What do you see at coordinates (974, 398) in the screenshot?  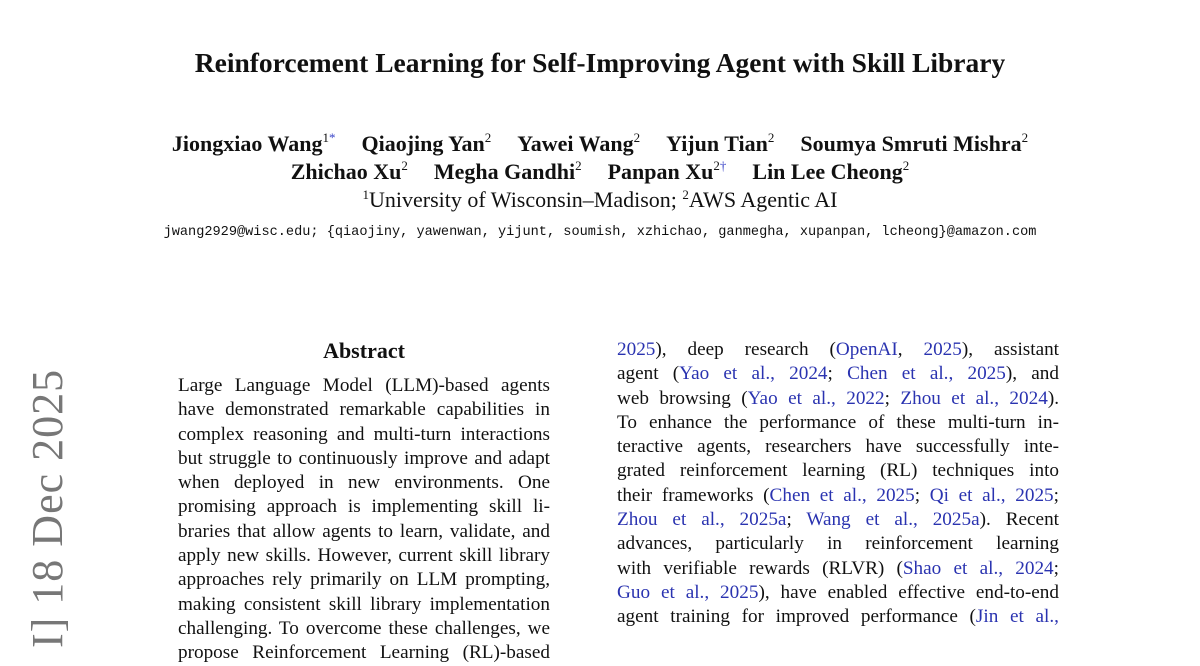 I see `citation-link: Zhou et al., 2024` at bounding box center [974, 398].